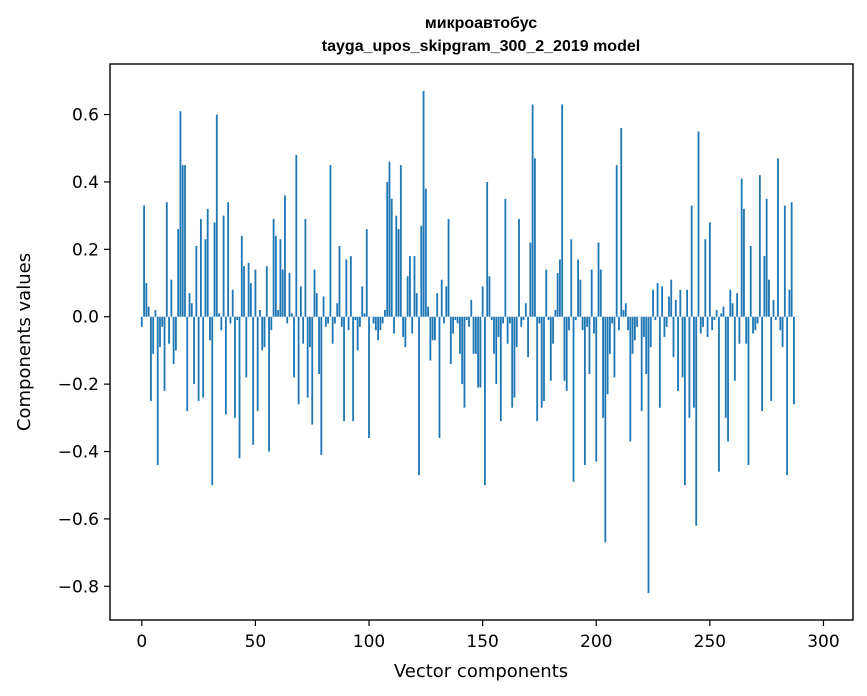 This screenshot has height=696, width=867. What do you see at coordinates (710, 642) in the screenshot?
I see `x-tick-label: 250` at bounding box center [710, 642].